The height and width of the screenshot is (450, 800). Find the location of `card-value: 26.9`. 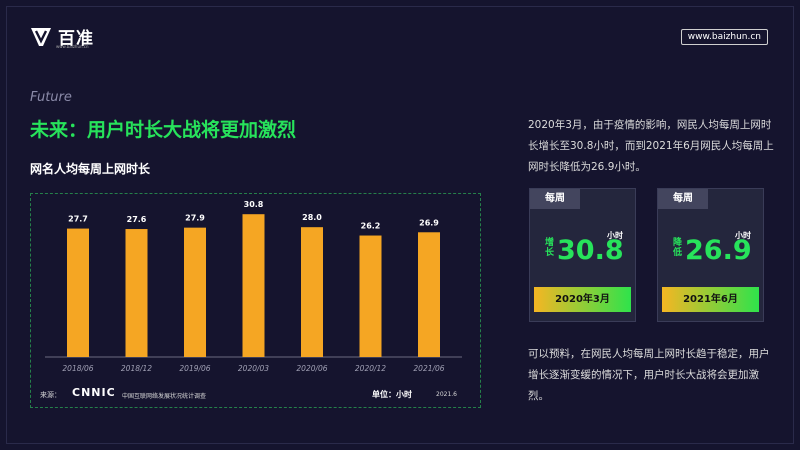

card-value: 26.9 is located at coordinates (718, 250).